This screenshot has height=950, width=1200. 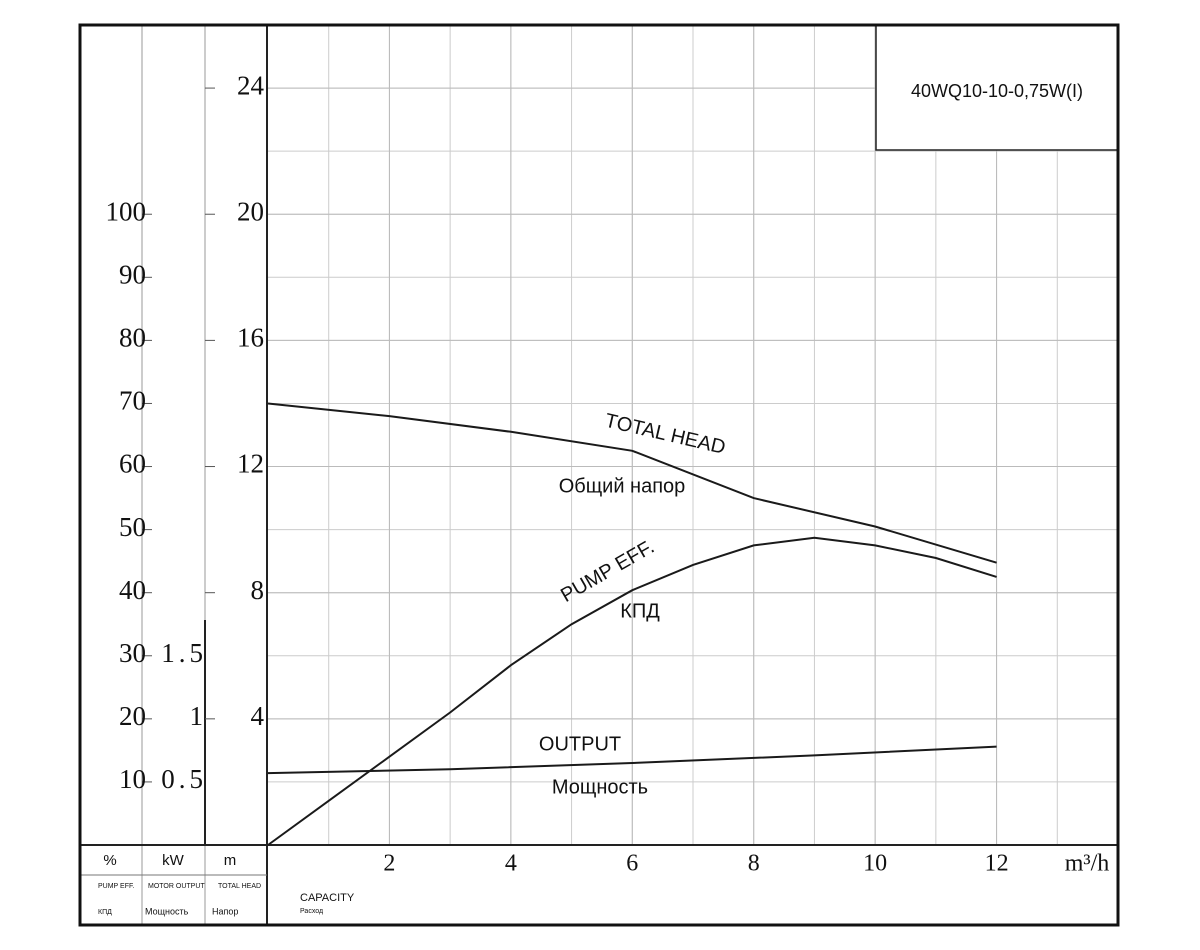 What do you see at coordinates (389, 864) in the screenshot?
I see `x-tick-label: 2` at bounding box center [389, 864].